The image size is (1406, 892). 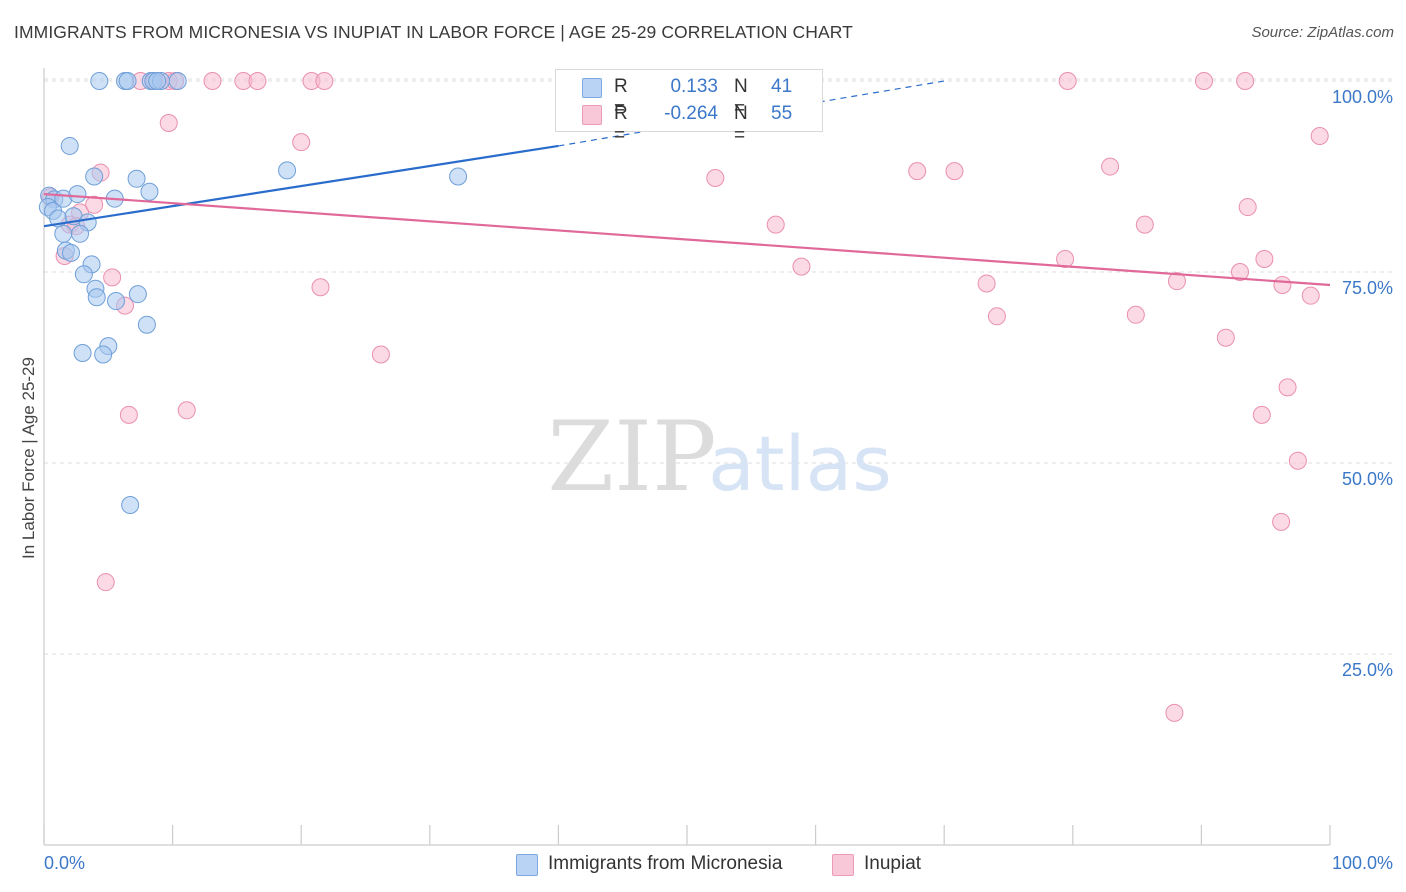 I want to click on legend-label-micronesia: Immigrants from Micronesia, so click(x=665, y=863).